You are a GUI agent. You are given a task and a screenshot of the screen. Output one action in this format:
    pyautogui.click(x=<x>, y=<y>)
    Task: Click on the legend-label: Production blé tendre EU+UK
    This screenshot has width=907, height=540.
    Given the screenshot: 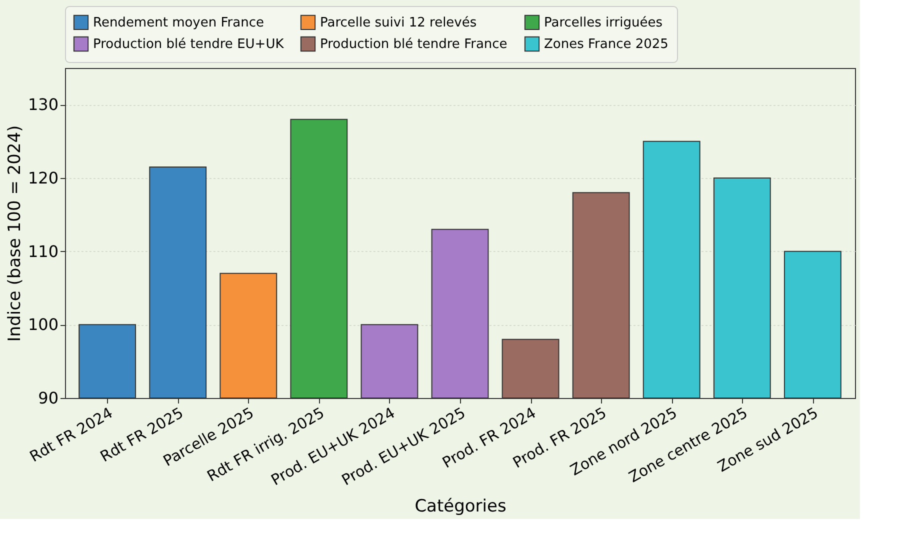 What is the action you would take?
    pyautogui.click(x=188, y=44)
    